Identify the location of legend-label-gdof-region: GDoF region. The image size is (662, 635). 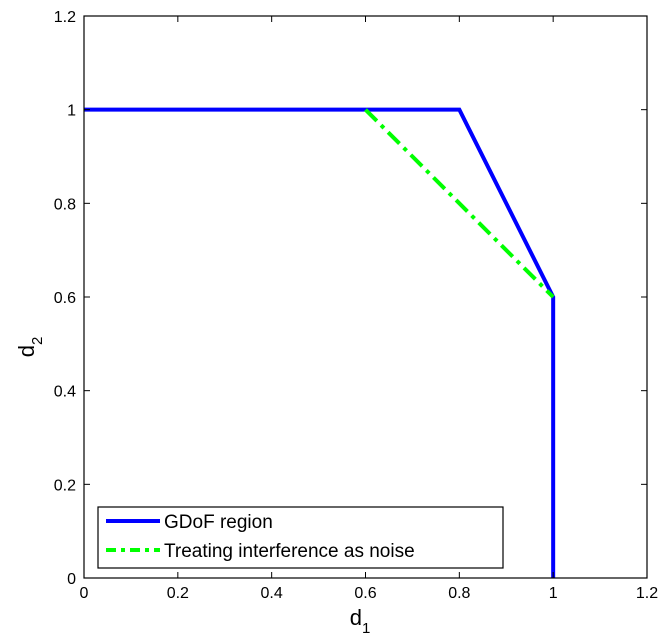
(218, 522).